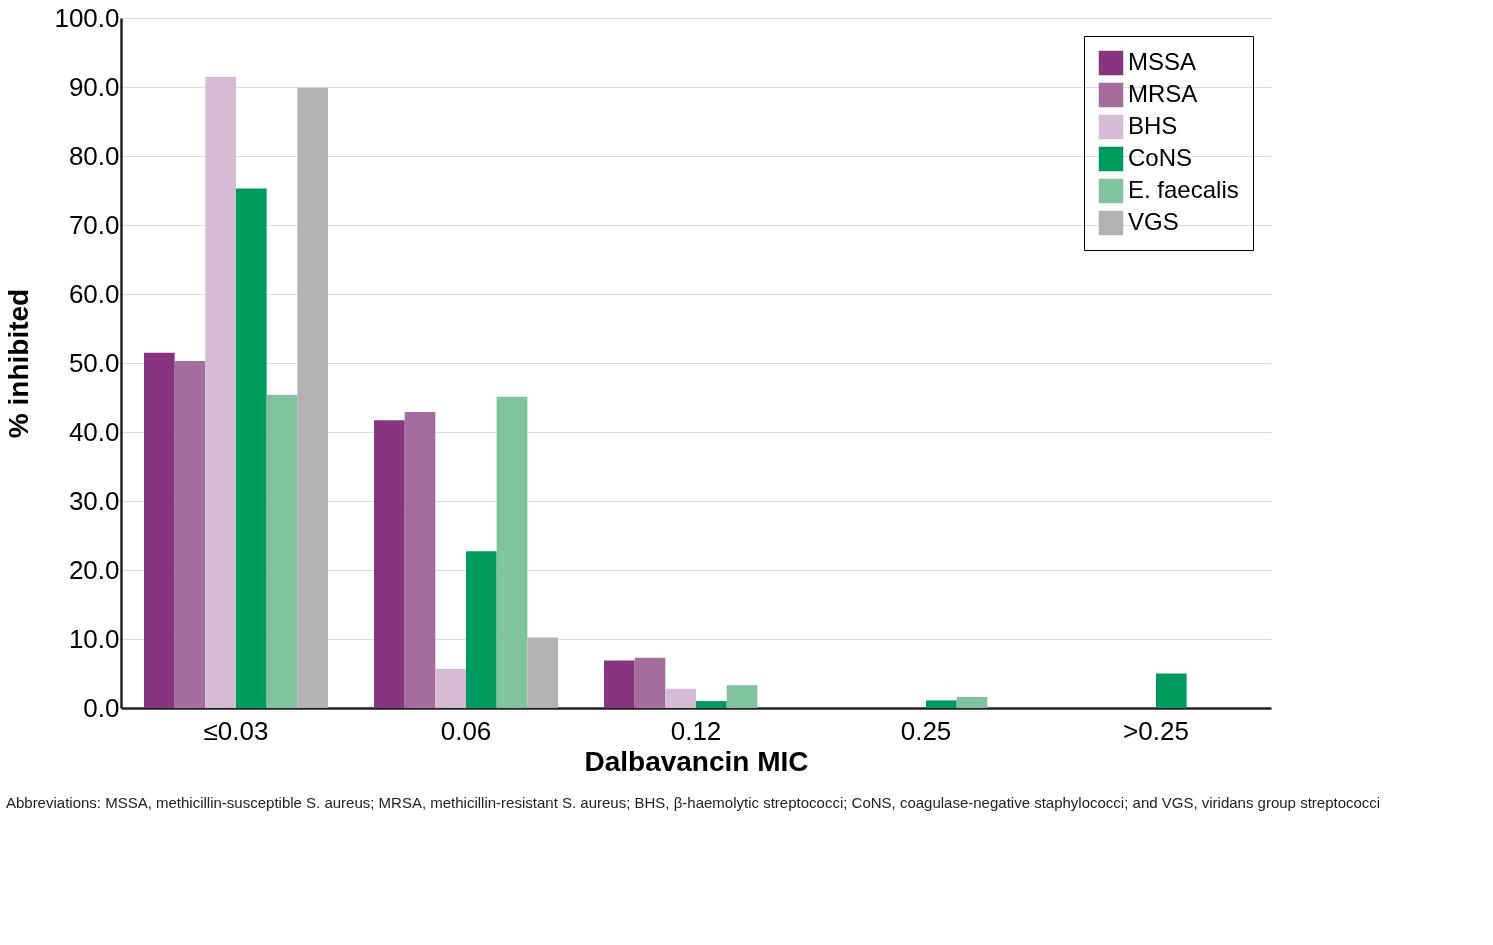 Image resolution: width=1493 pixels, height=945 pixels. What do you see at coordinates (94, 362) in the screenshot?
I see `y-tick-label: 50.0` at bounding box center [94, 362].